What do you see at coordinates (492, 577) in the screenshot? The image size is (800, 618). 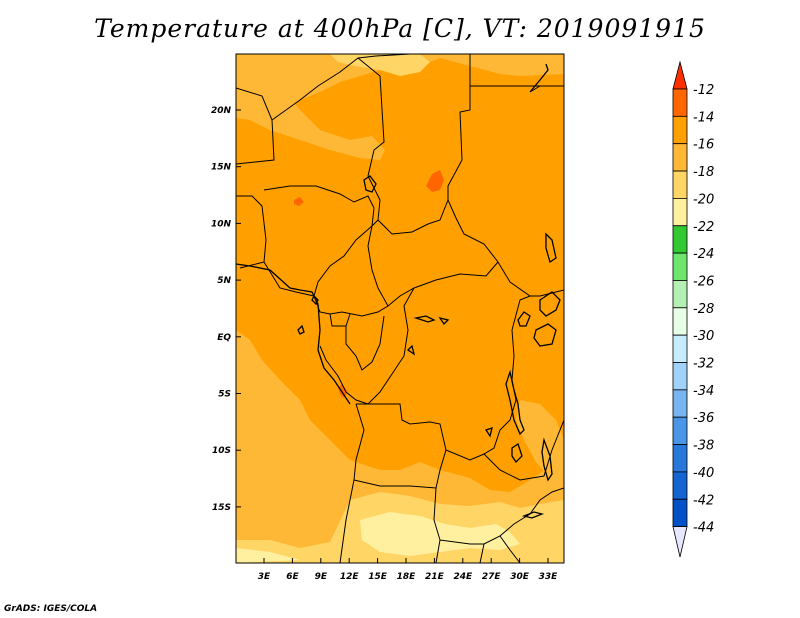 I see `lon-tick-label: 27E` at bounding box center [492, 577].